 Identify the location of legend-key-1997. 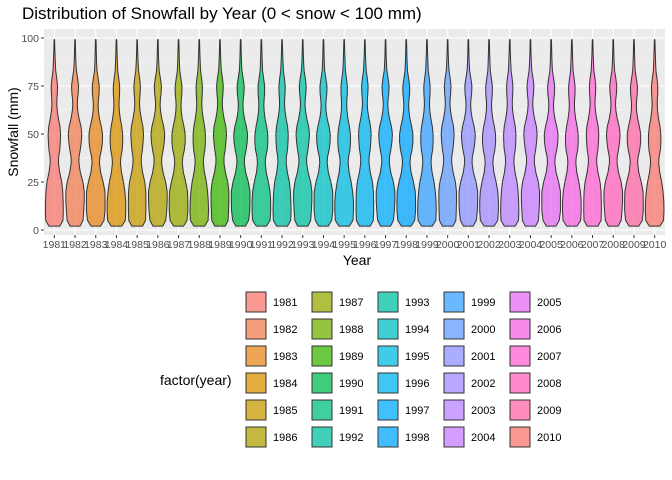
(388, 410).